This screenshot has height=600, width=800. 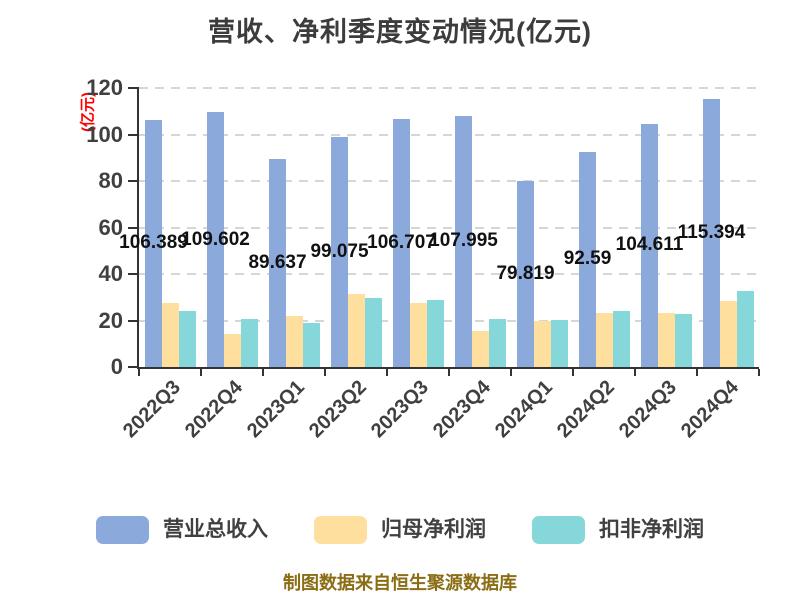 I want to click on legend-swatch-归母净利润, so click(x=340, y=530).